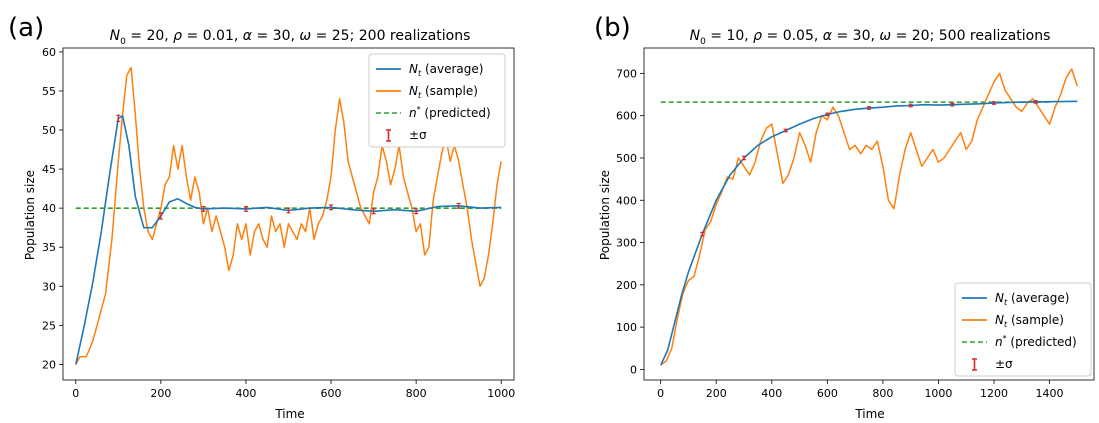  I want to click on chart-a-ytick-label: 40, so click(49, 208).